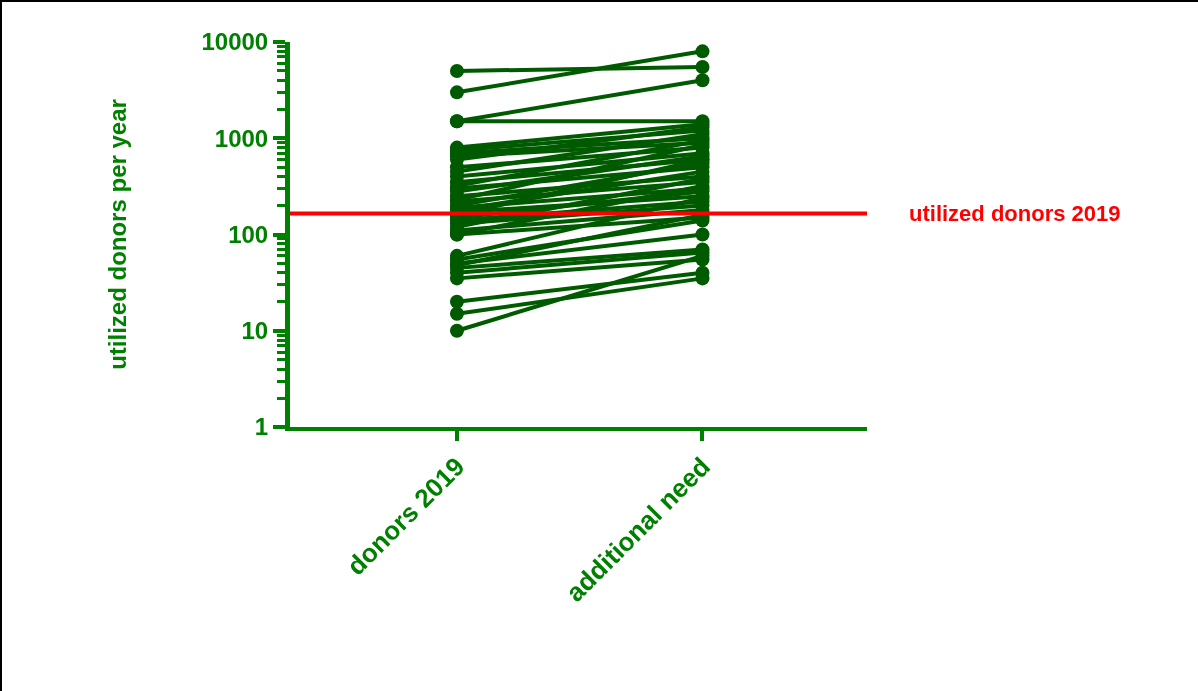 The image size is (1198, 691). I want to click on y-tick-label: 100, so click(248, 234).